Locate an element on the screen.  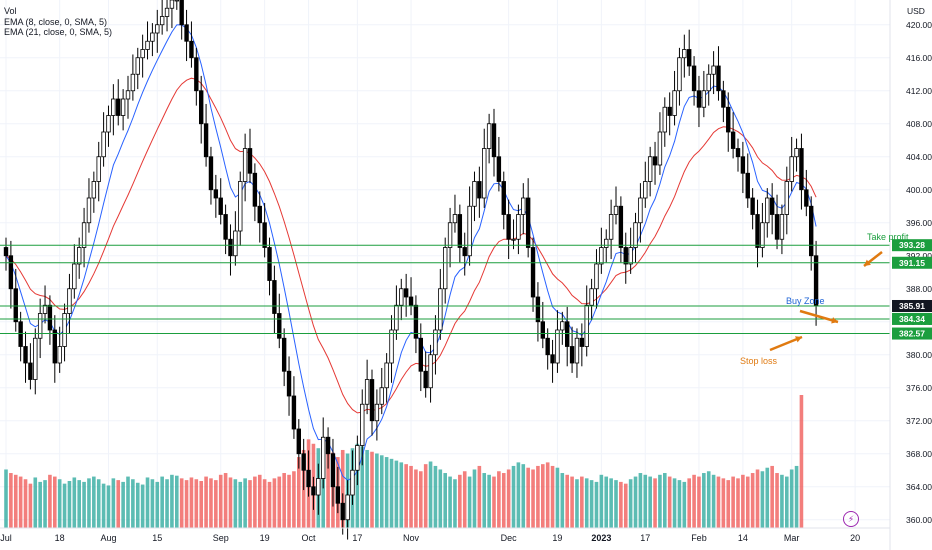
legend-ema21: EMA (21, close, 0, SMA, 5) is located at coordinates (58, 32).